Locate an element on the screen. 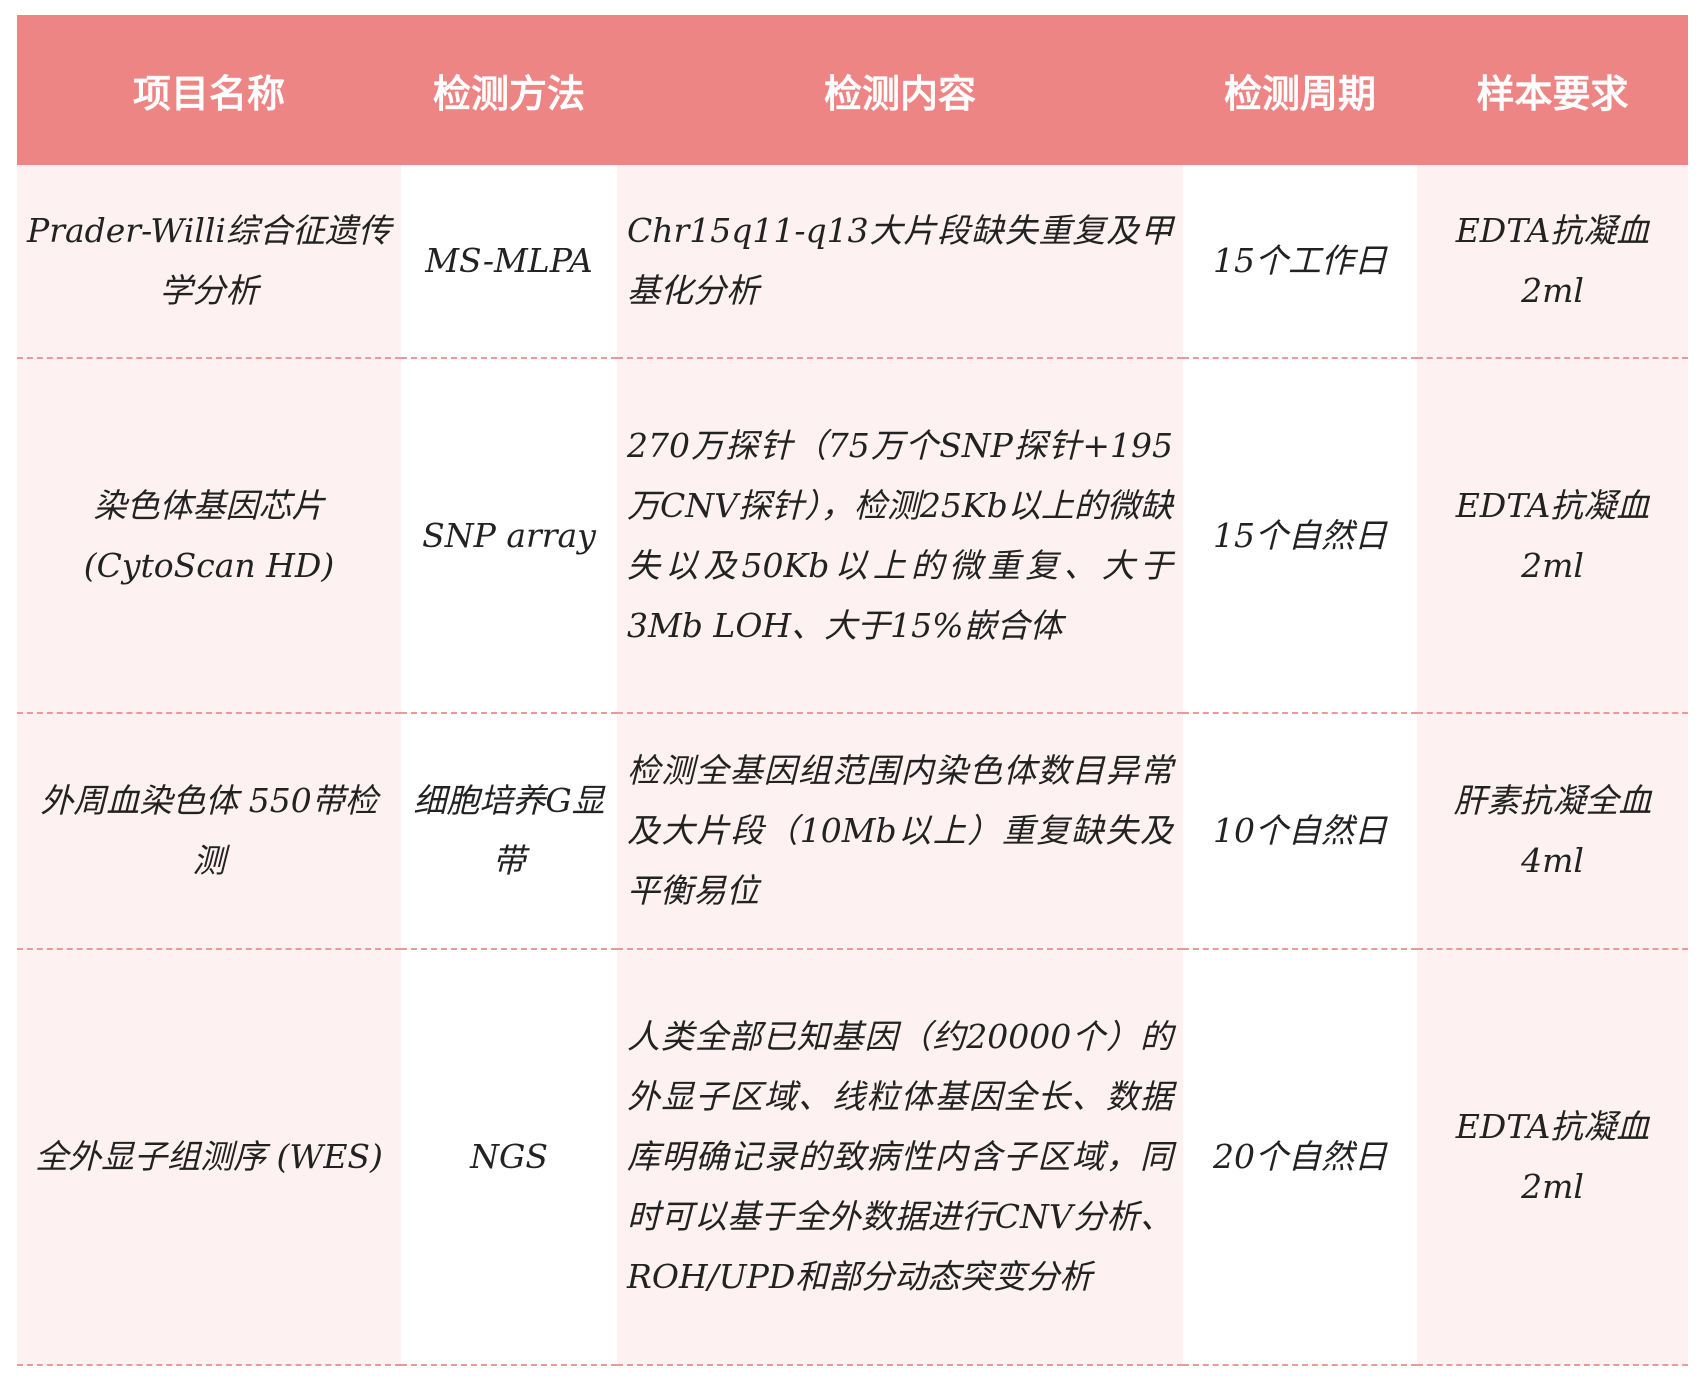 The height and width of the screenshot is (1382, 1704). header-method: 检测方法 is located at coordinates (509, 90).